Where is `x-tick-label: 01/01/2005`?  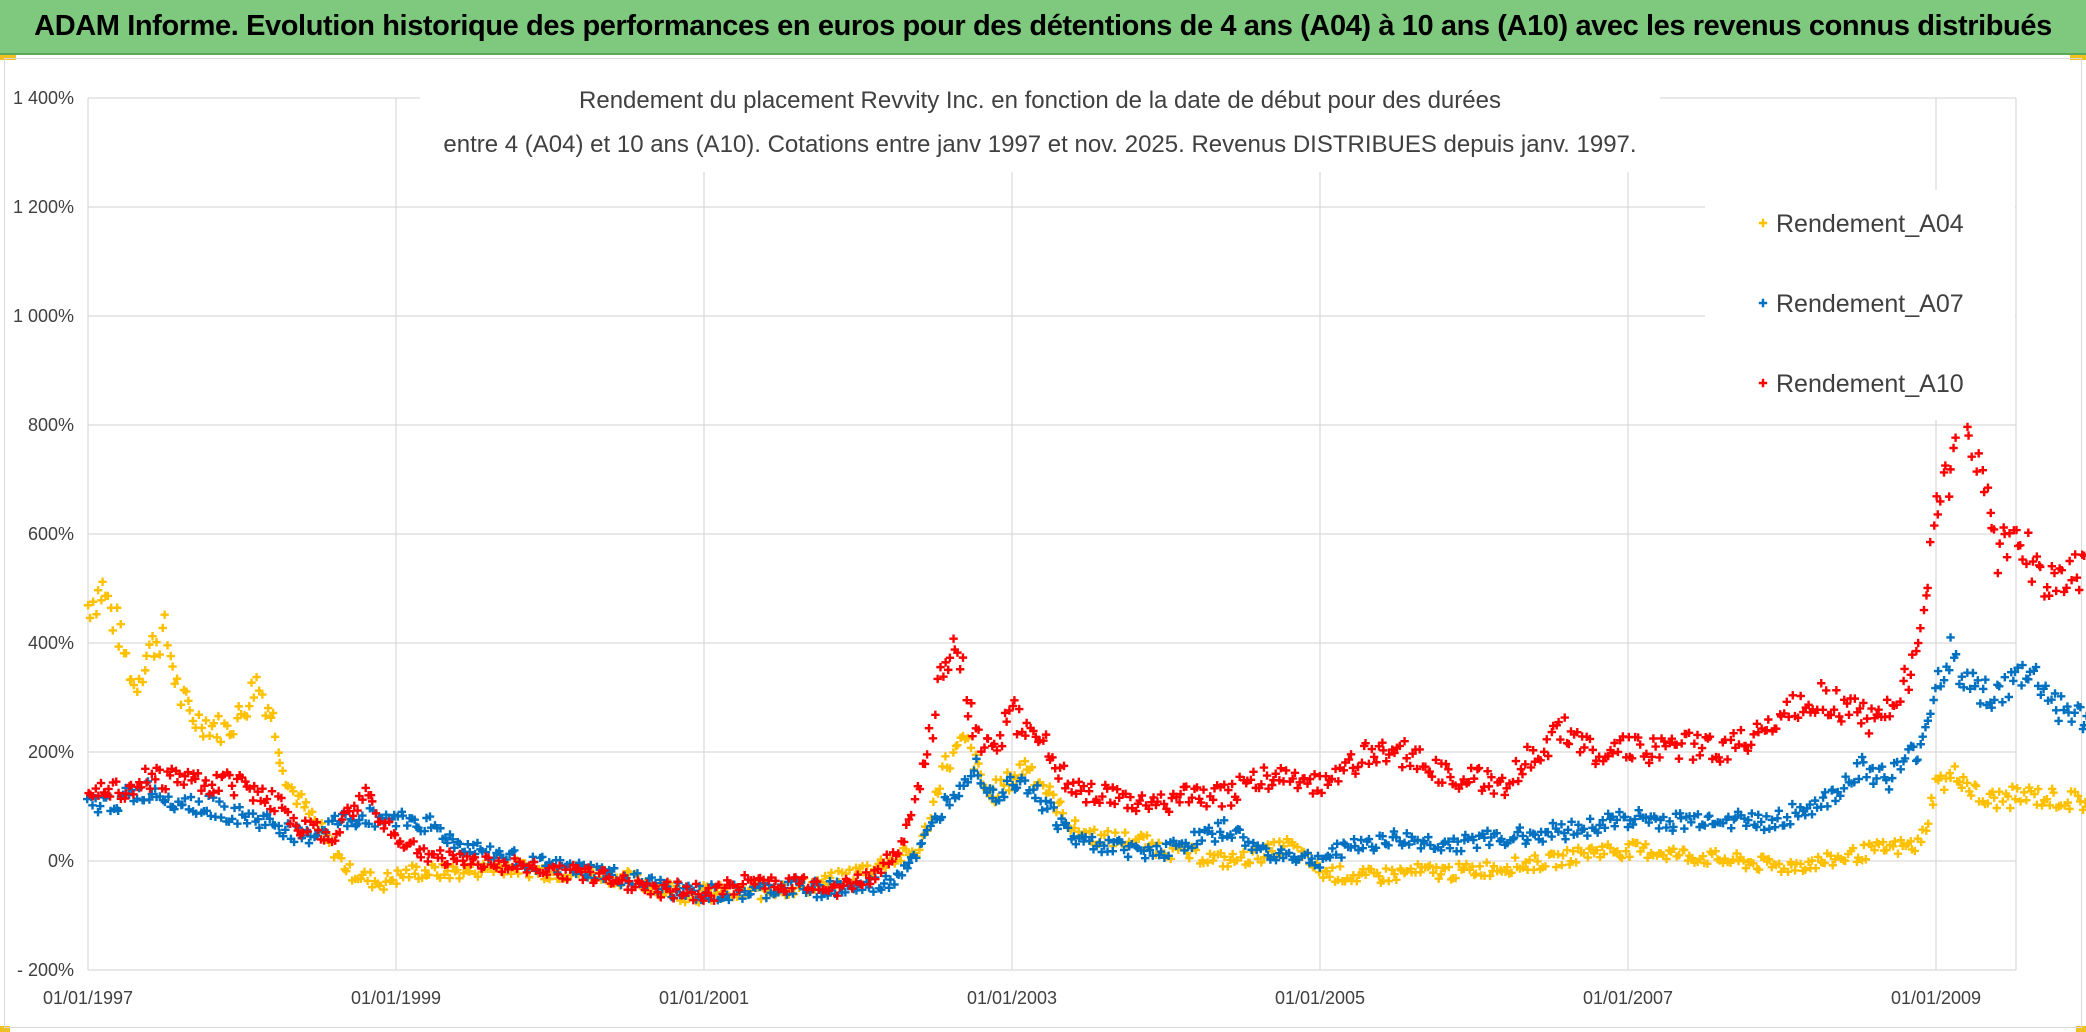
x-tick-label: 01/01/2005 is located at coordinates (1320, 998).